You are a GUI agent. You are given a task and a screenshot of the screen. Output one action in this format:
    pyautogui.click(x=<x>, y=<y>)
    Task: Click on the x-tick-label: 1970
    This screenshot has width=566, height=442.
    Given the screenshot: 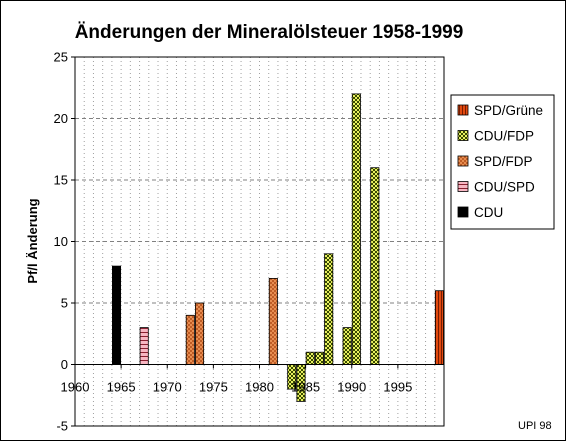 What is the action you would take?
    pyautogui.click(x=167, y=387)
    